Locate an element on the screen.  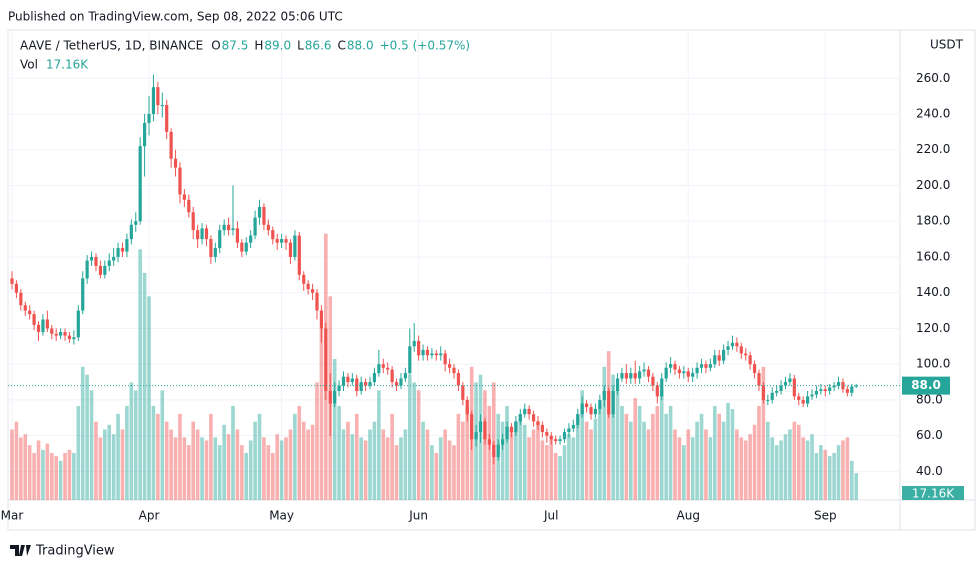
y-tick-label: 260.0 is located at coordinates (933, 78).